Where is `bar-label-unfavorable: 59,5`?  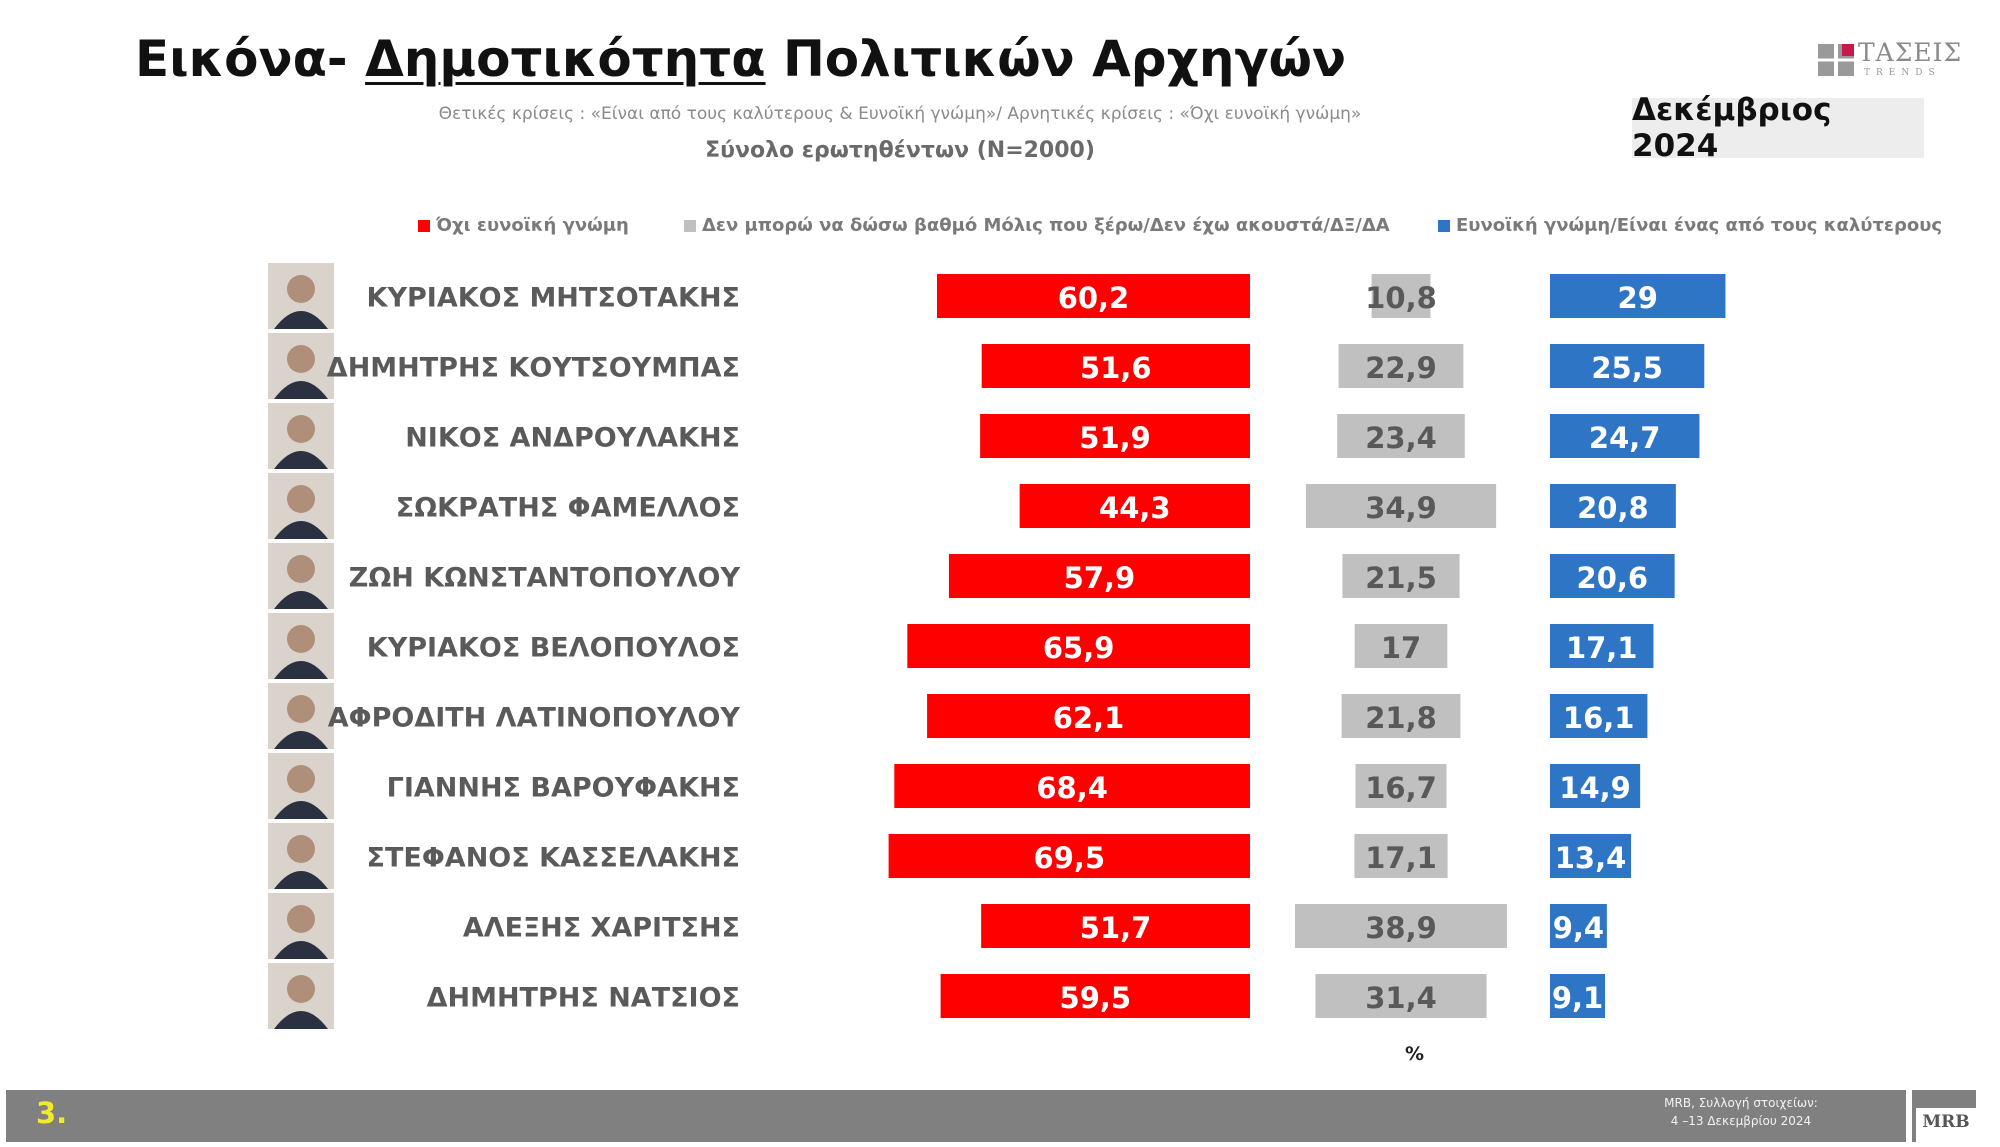 bar-label-unfavorable: 59,5 is located at coordinates (1096, 998).